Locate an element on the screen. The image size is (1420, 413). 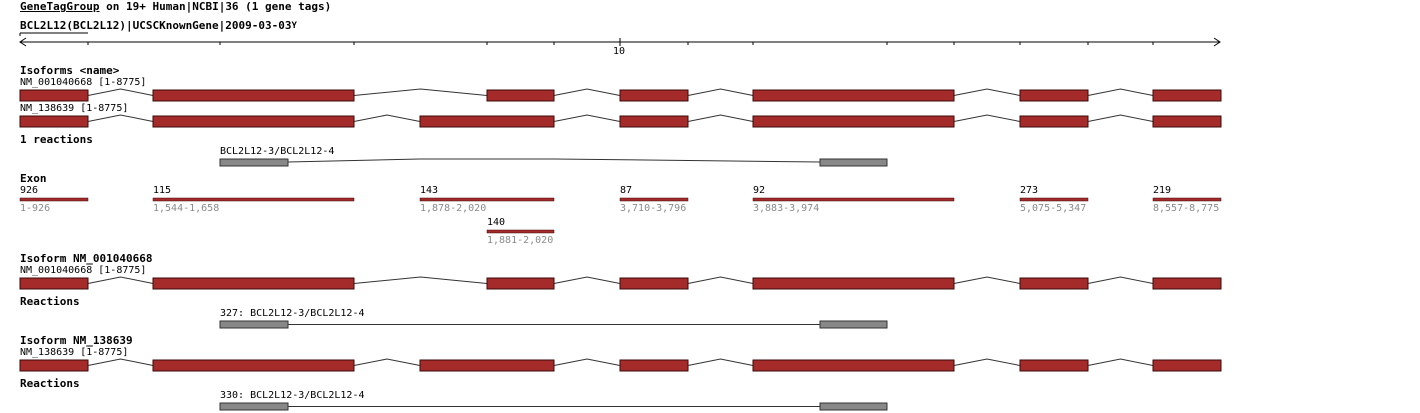
exon-length-1: 115 is located at coordinates (162, 190).